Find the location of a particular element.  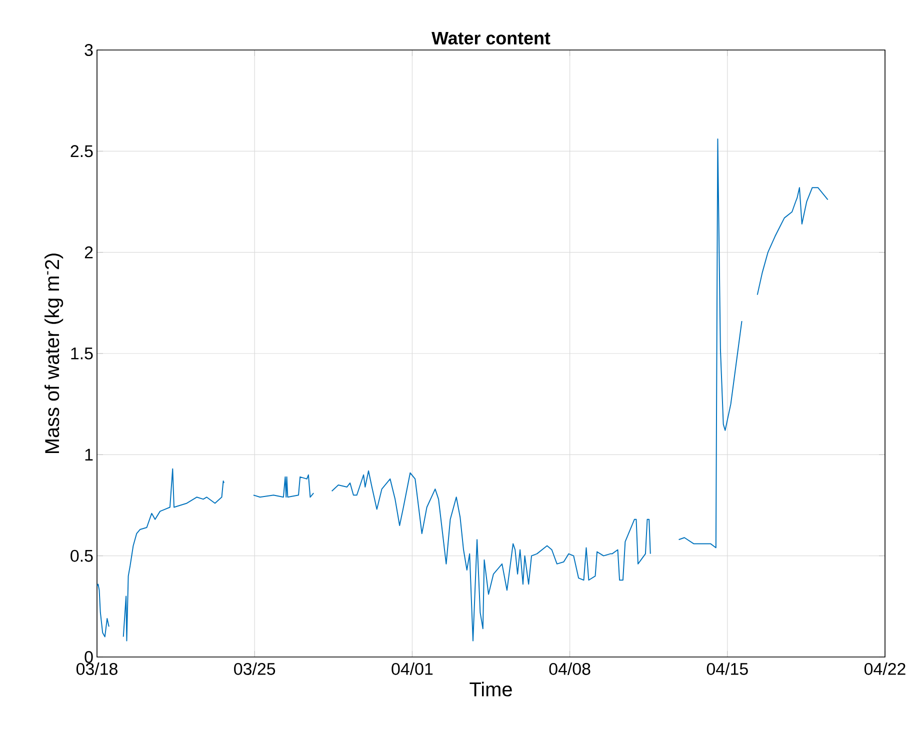

x-tick-label: 04/15 is located at coordinates (727, 668).